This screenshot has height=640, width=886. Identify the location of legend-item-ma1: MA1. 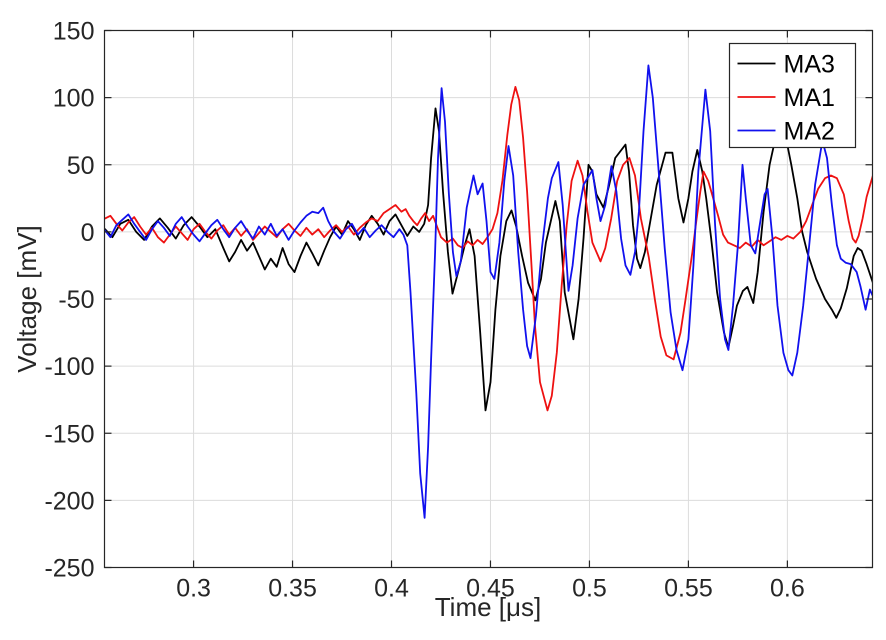
(786, 98).